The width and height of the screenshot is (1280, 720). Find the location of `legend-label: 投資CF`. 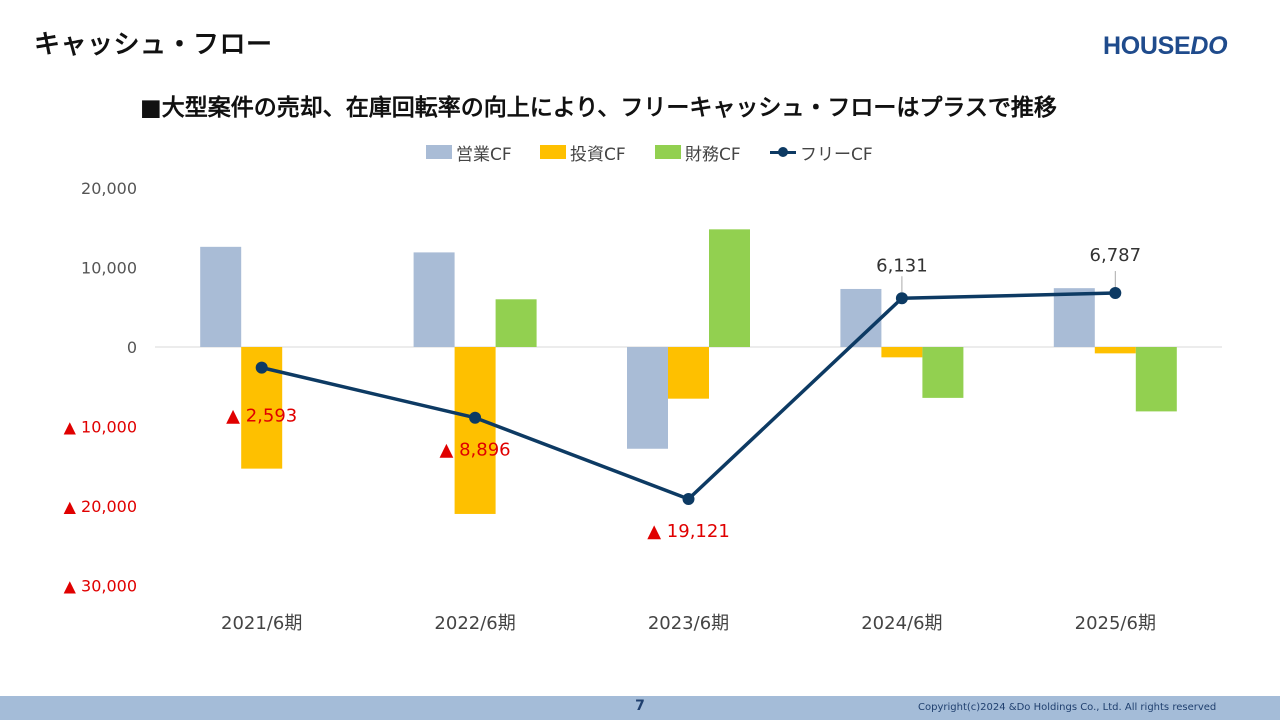

legend-label: 投資CF is located at coordinates (598, 154).